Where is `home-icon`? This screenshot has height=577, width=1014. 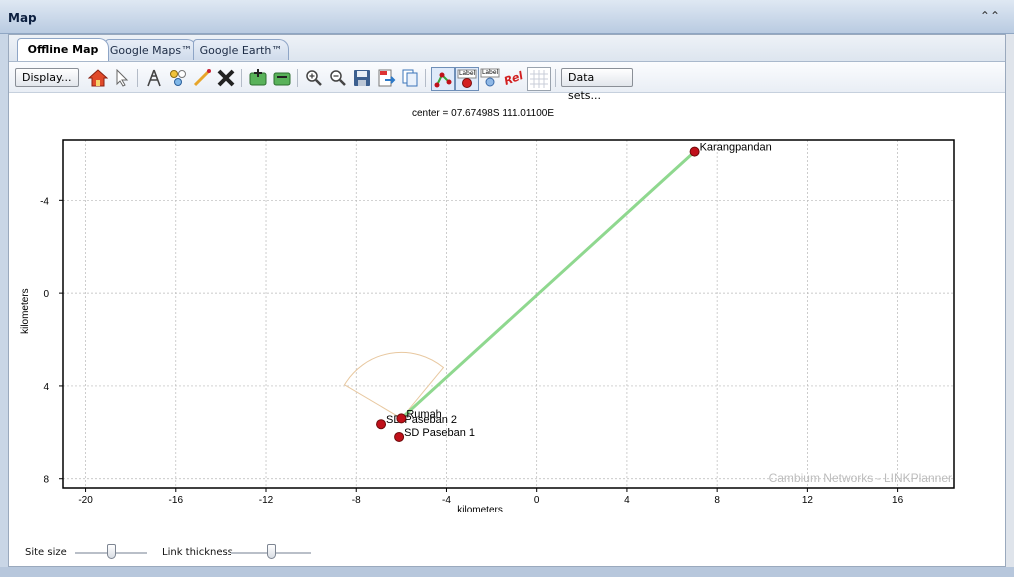
home-icon is located at coordinates (98, 78).